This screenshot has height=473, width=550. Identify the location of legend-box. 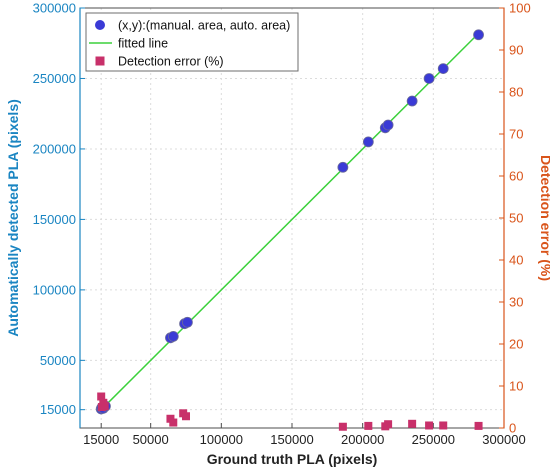
(192, 42).